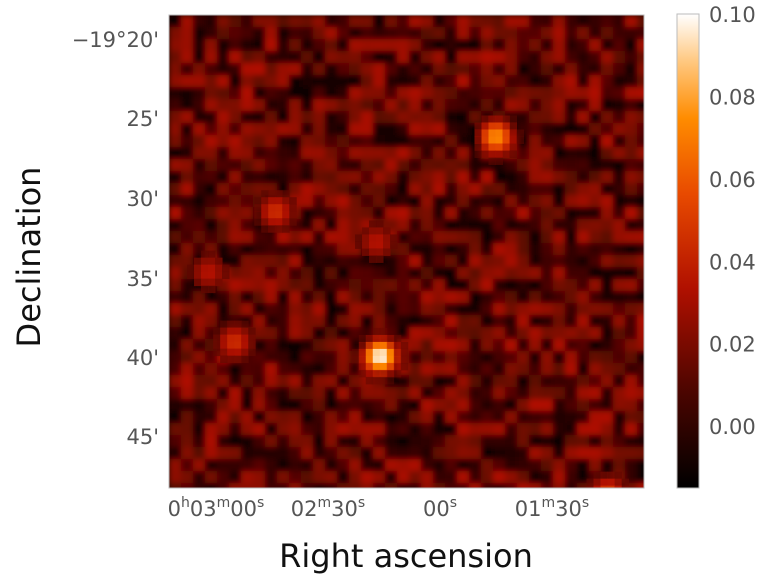  Describe the element at coordinates (143, 119) in the screenshot. I see `y-tick-label: 25'` at that location.